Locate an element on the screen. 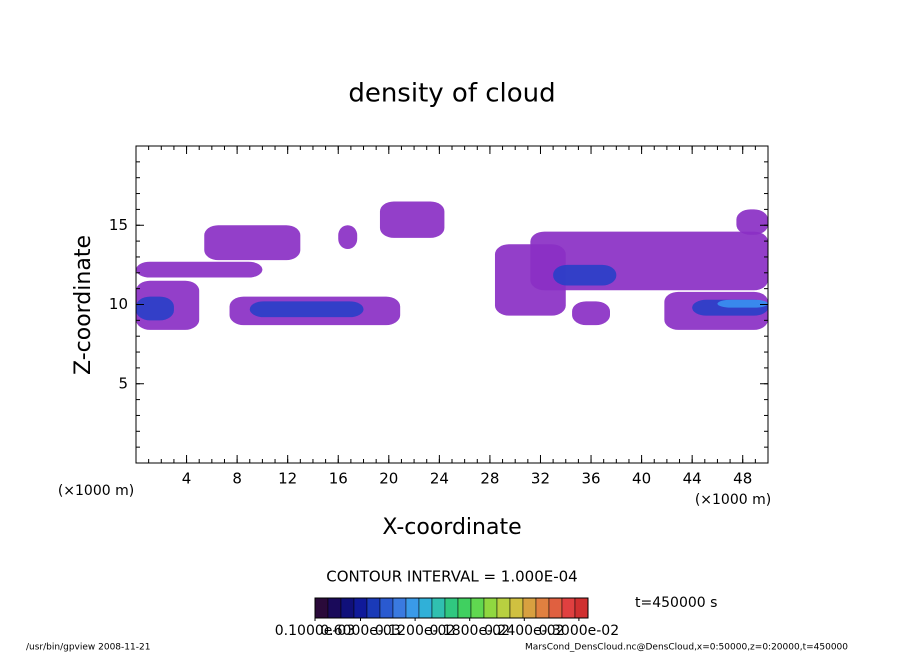 The height and width of the screenshot is (654, 904). x-tick-label: 40 is located at coordinates (641, 479).